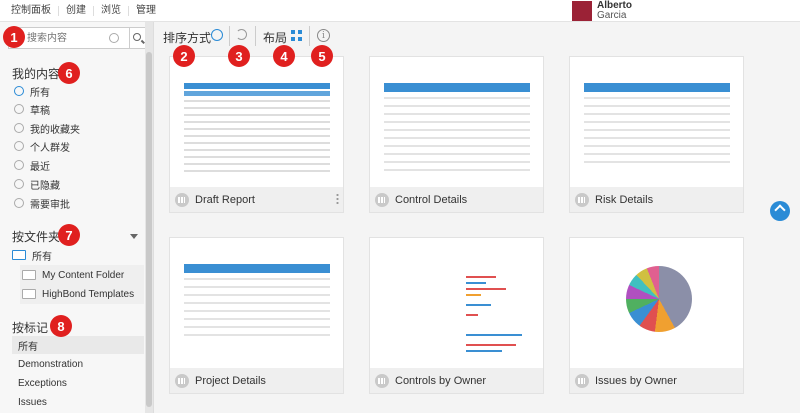 Image resolution: width=800 pixels, height=413 pixels. Describe the element at coordinates (239, 56) in the screenshot. I see `callout-marker-3: 3` at that location.